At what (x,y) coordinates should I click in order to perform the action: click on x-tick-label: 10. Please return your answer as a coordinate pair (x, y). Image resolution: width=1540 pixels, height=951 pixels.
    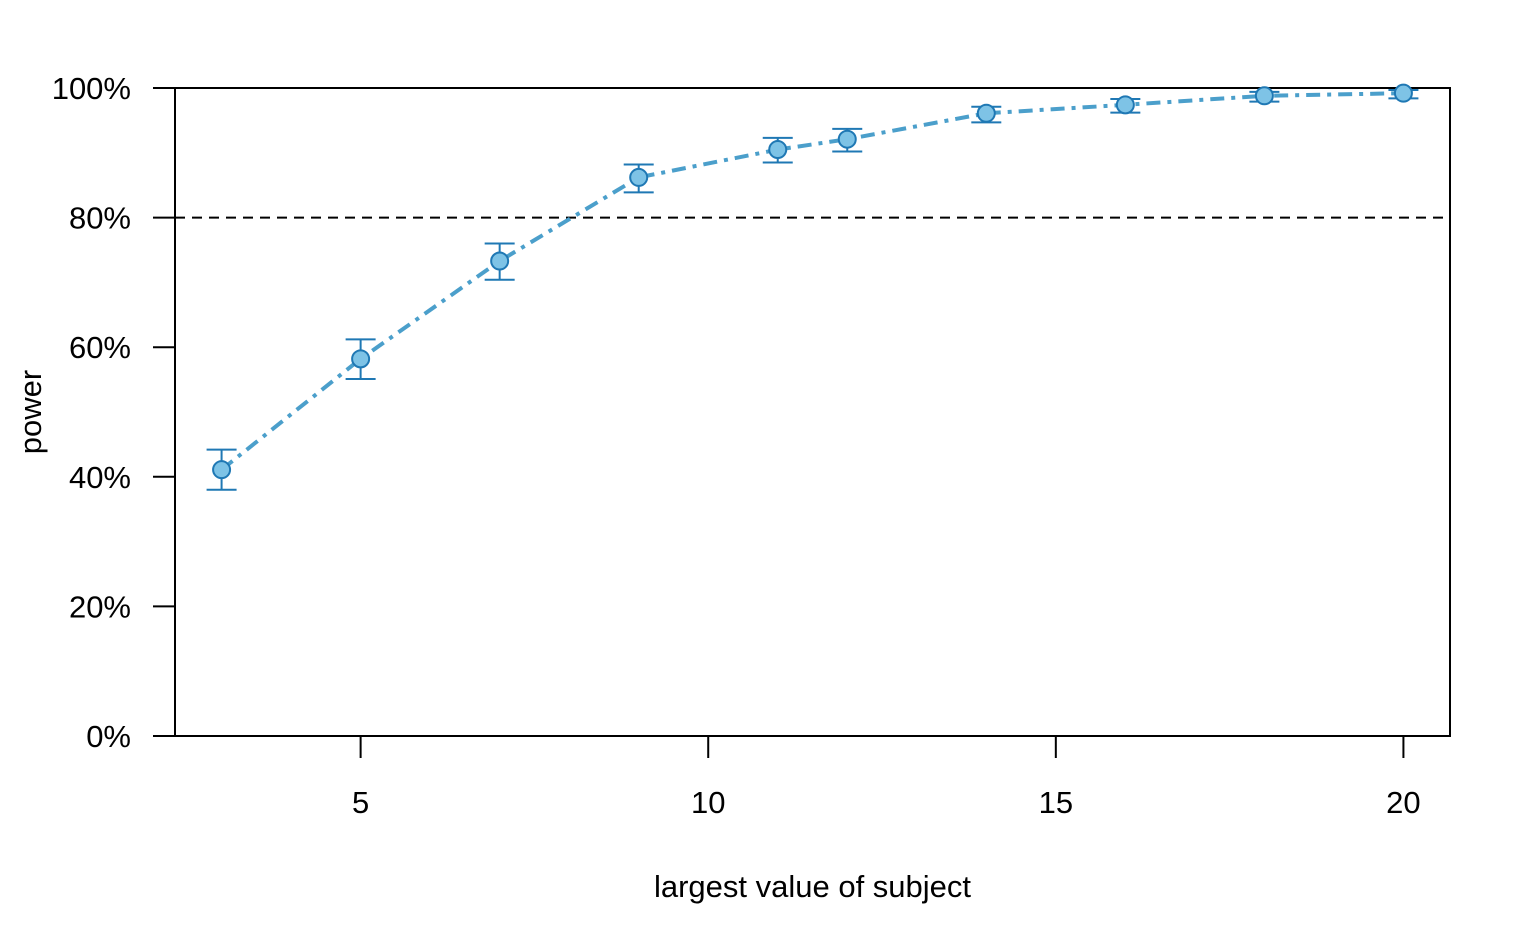
    Looking at the image, I should click on (708, 802).